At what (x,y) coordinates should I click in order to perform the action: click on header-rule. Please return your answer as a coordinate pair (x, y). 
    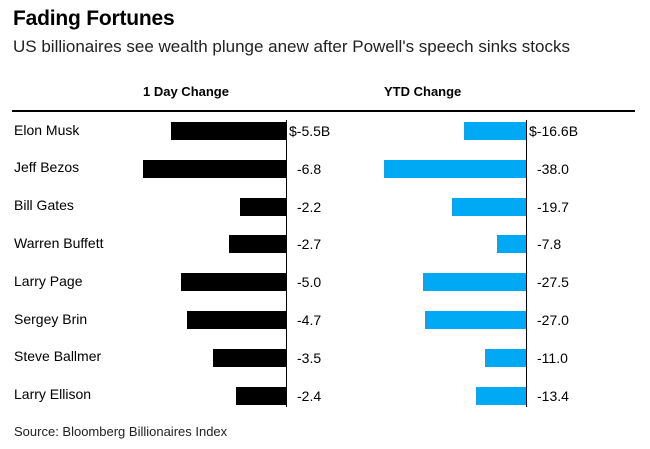
    Looking at the image, I should click on (323, 111).